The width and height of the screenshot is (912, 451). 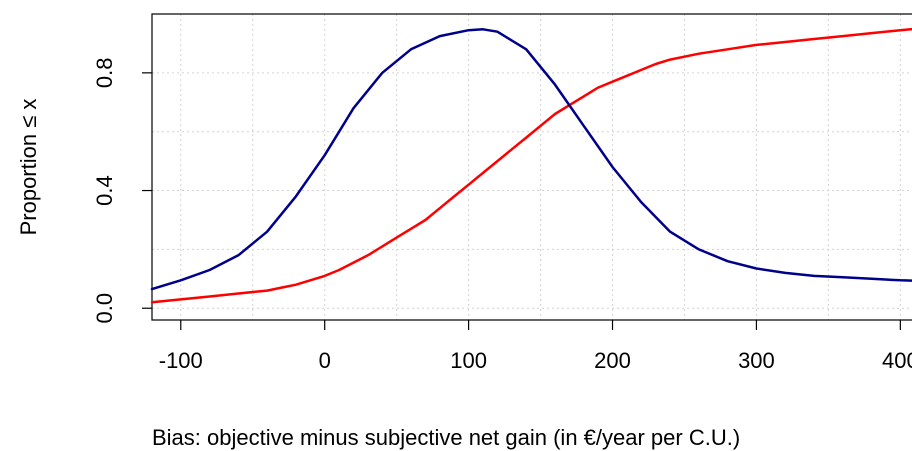 What do you see at coordinates (122, 191) in the screenshot?
I see `y-axis: 0.0 0.4 0.8` at bounding box center [122, 191].